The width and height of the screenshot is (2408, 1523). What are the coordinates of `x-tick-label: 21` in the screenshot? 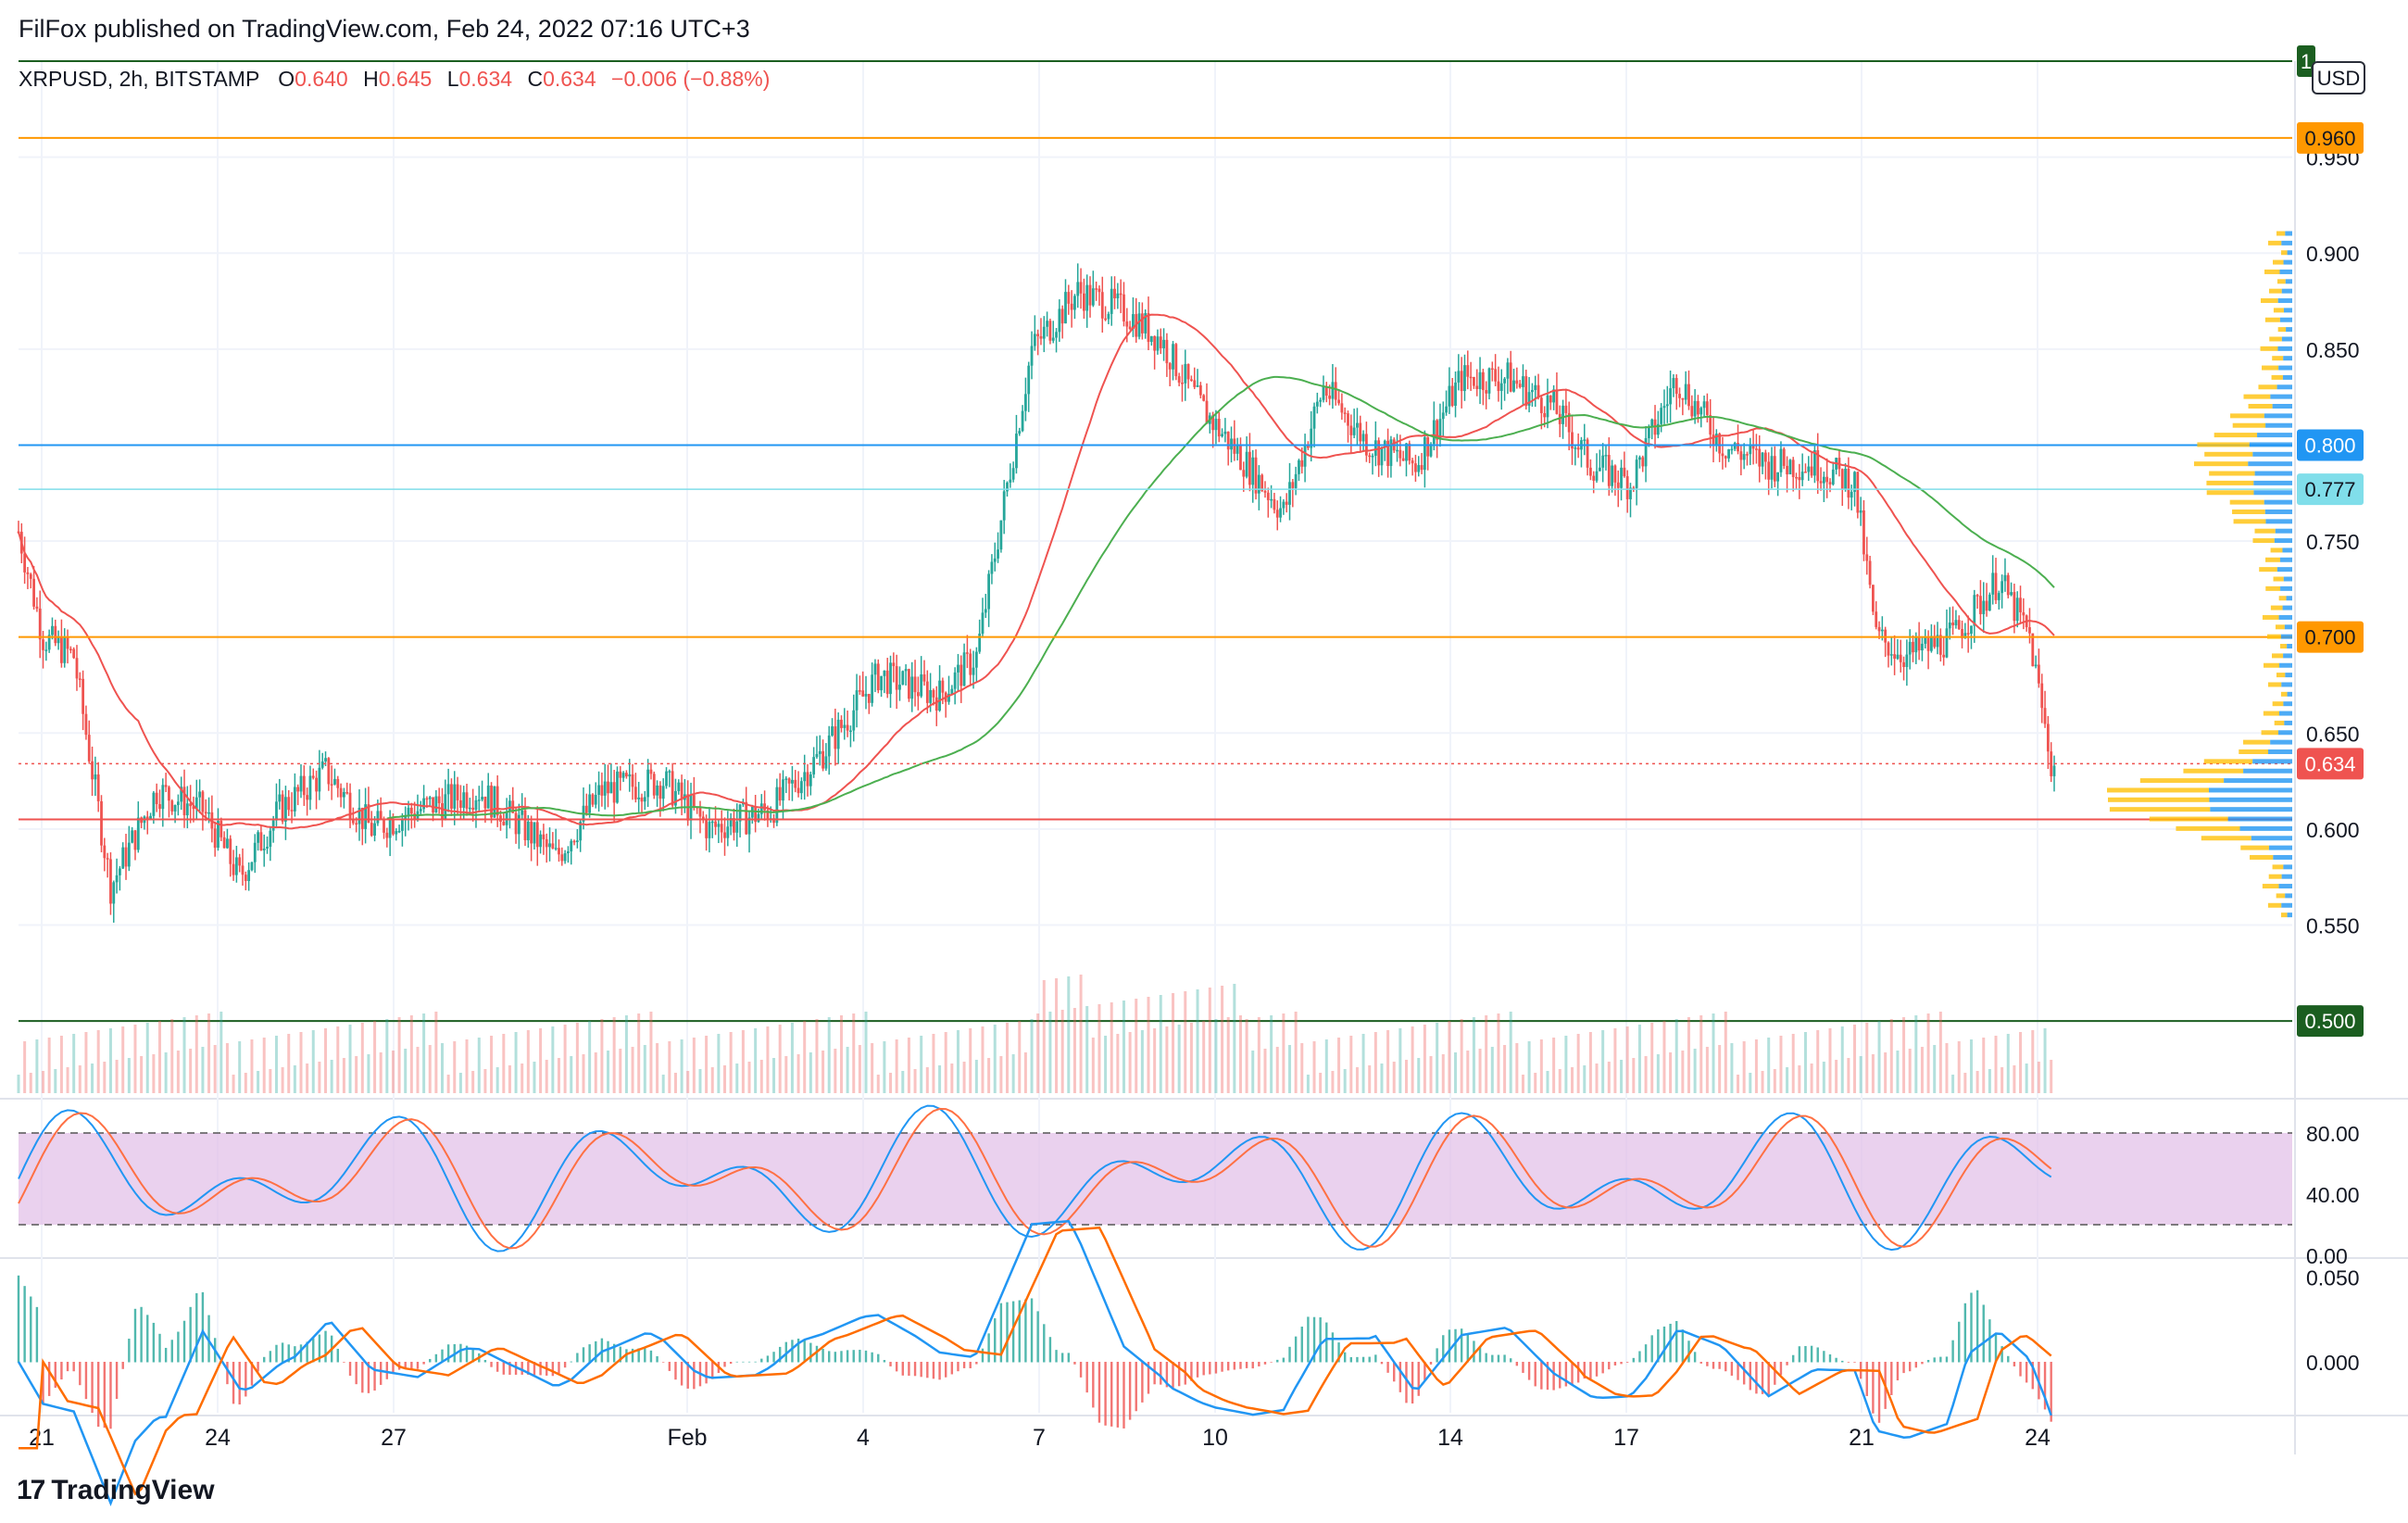 It's located at (1862, 1438).